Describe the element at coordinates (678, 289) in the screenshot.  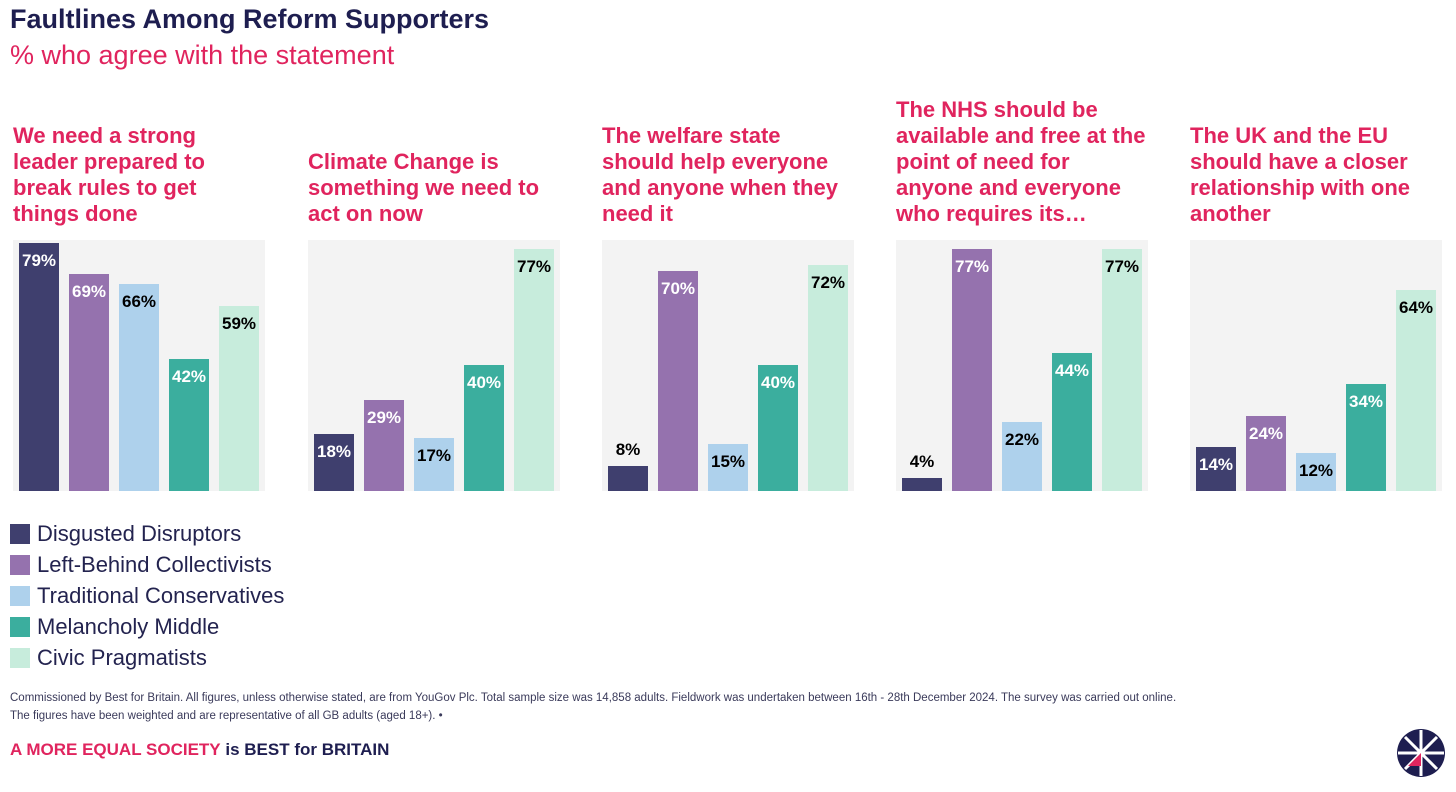
I see `data-label: 70%` at that location.